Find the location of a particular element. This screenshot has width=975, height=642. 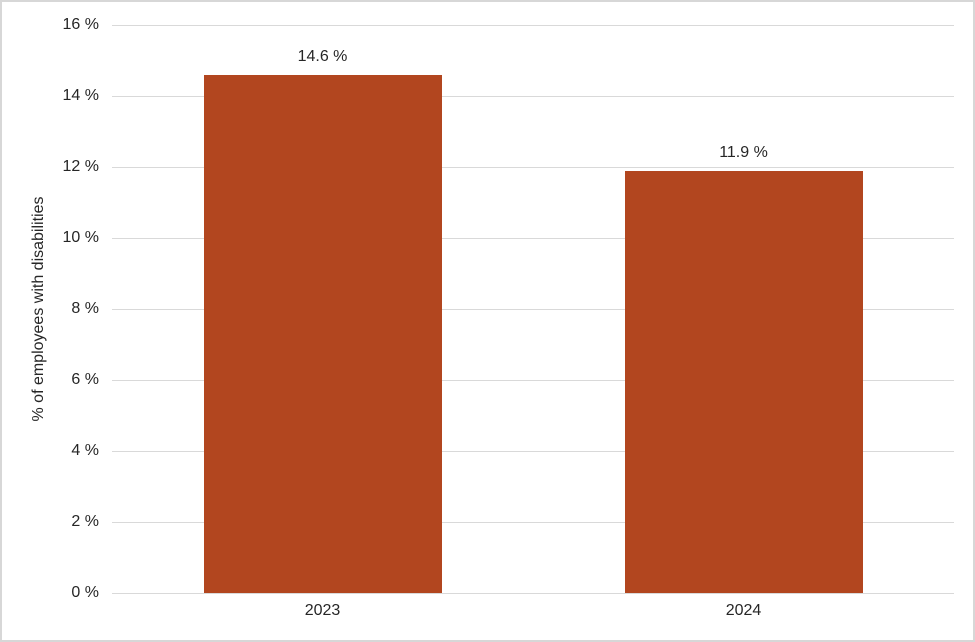

data-label-2024: 11.9 % is located at coordinates (743, 152).